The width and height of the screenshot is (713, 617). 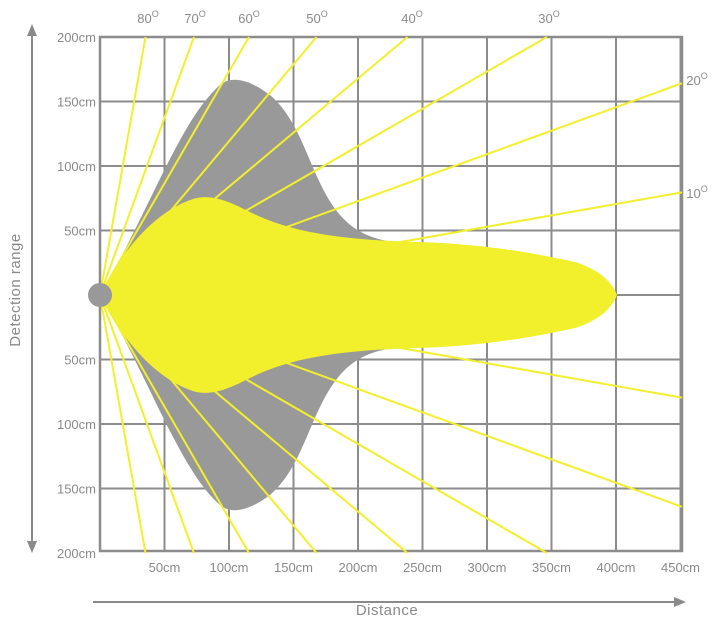 What do you see at coordinates (194, 17) in the screenshot?
I see `angle-label: 70O` at bounding box center [194, 17].